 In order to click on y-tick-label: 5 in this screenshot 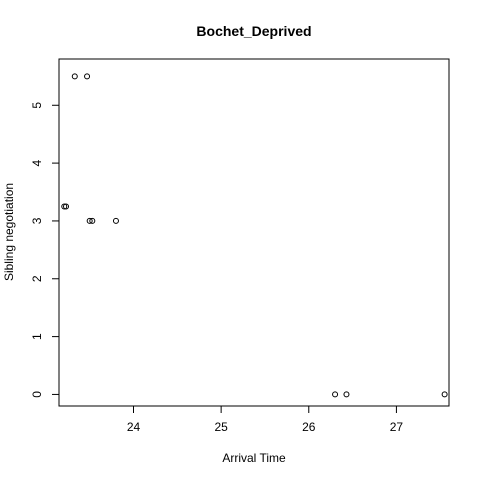, I will do `click(37, 105)`.